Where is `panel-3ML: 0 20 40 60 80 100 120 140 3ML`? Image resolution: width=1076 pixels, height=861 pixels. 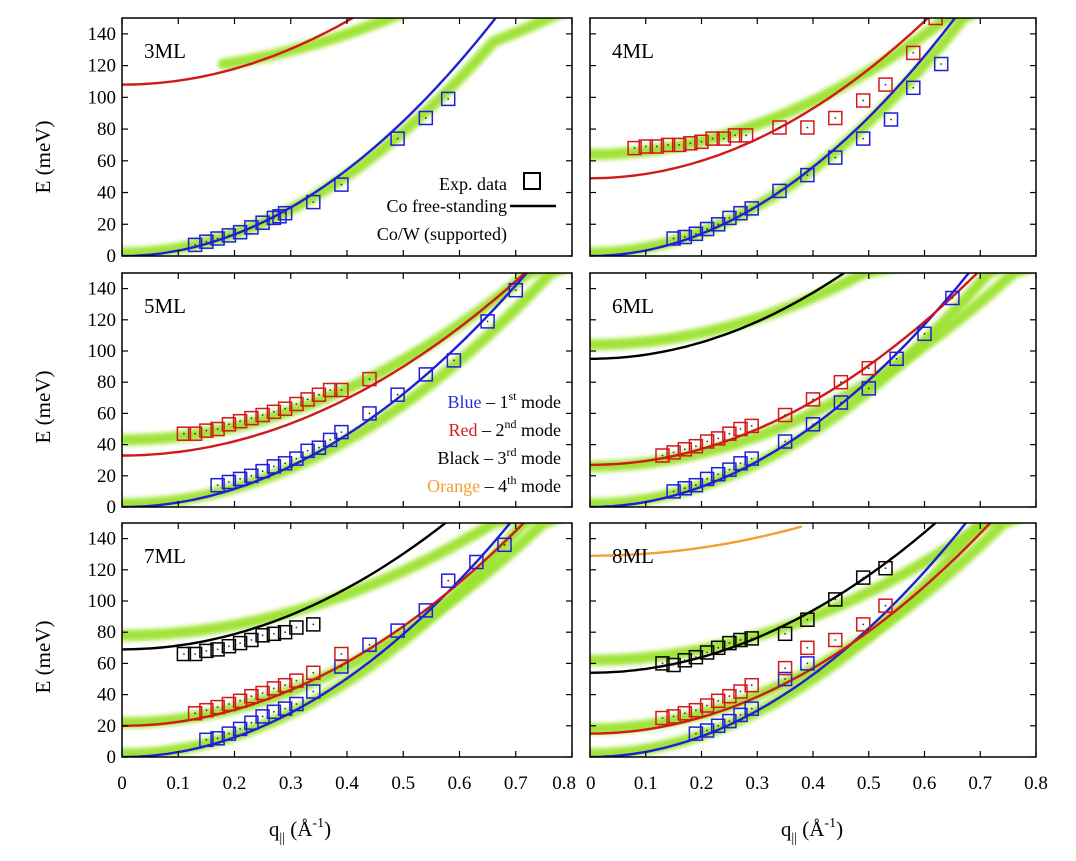
panel-3ML: 0 20 40 60 80 100 120 140 3ML is located at coordinates (330, 142).